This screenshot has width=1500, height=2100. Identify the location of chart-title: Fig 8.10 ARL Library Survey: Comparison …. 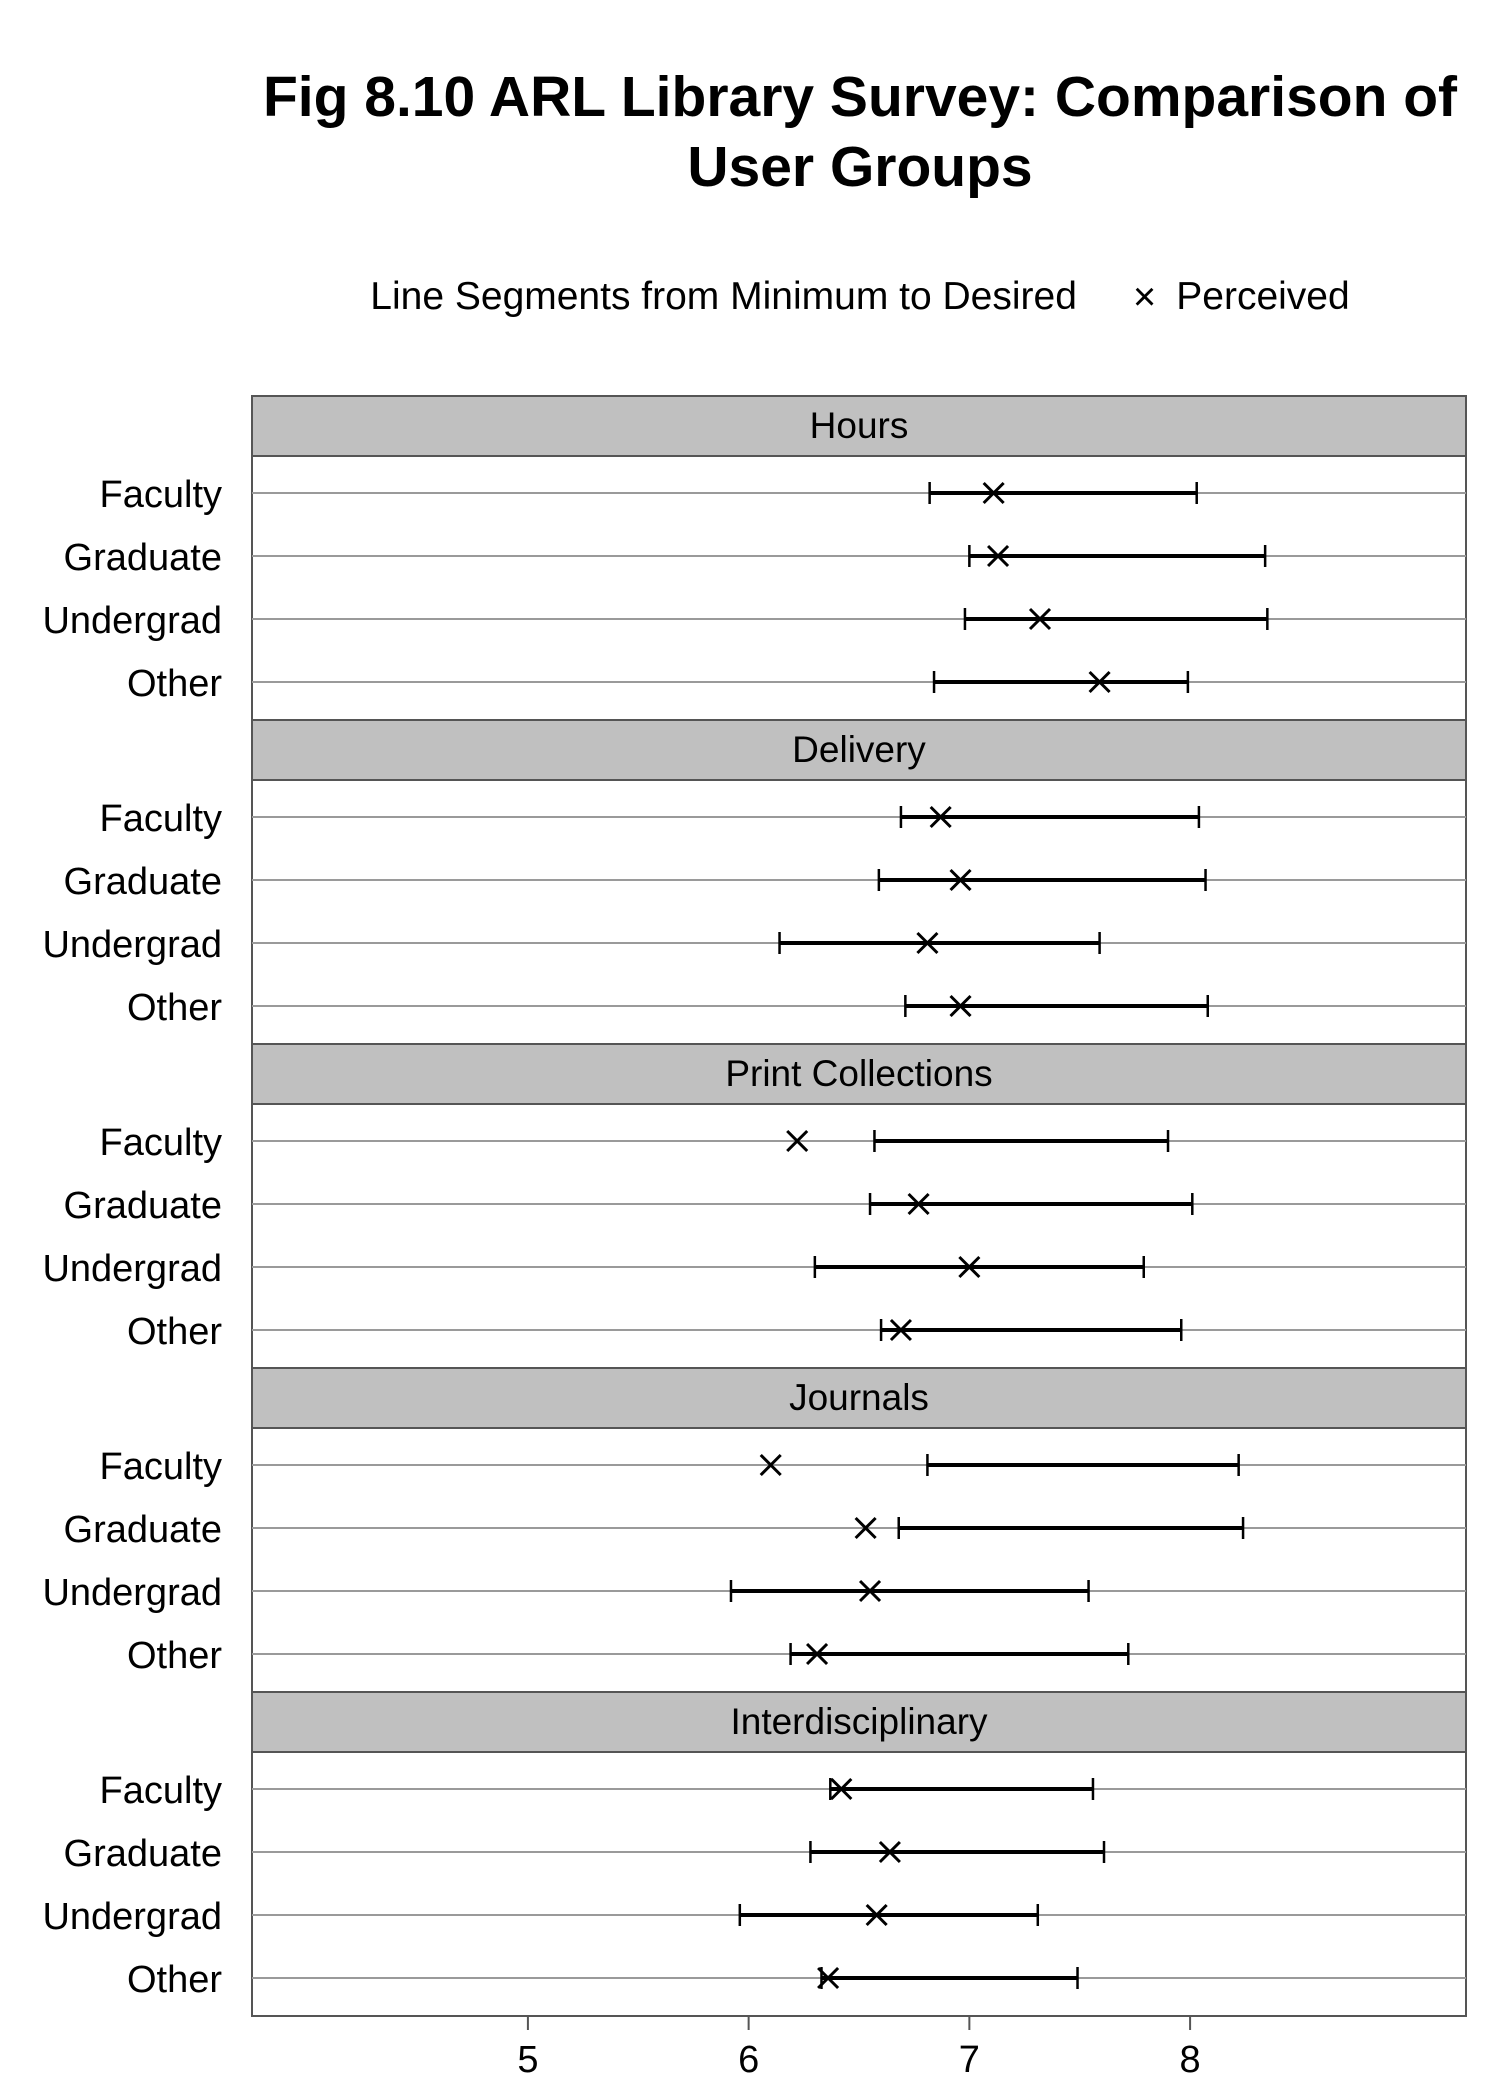
(860, 132).